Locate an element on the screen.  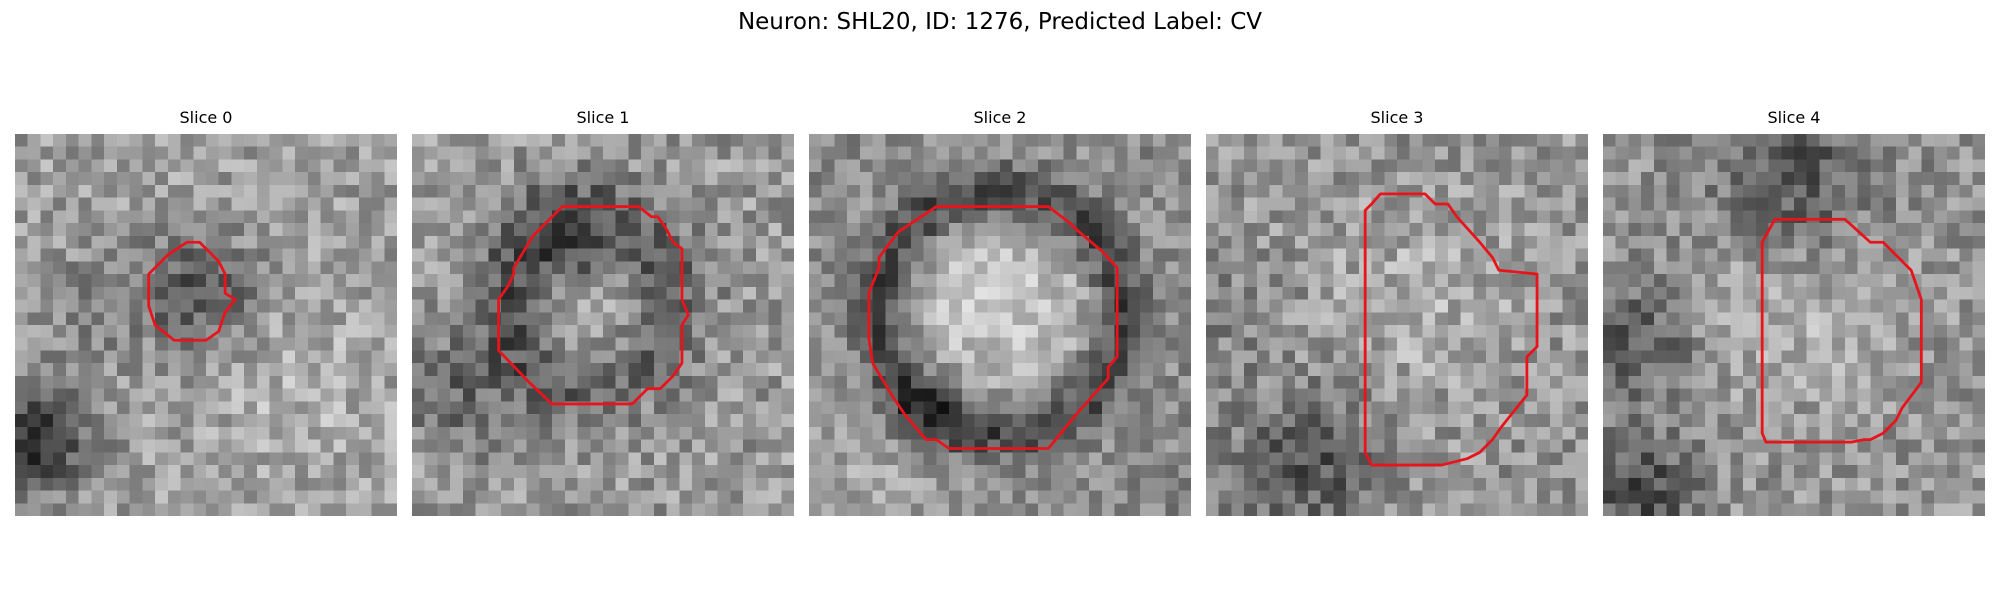
slice-panel-0: Slice 0 is located at coordinates (206, 312).